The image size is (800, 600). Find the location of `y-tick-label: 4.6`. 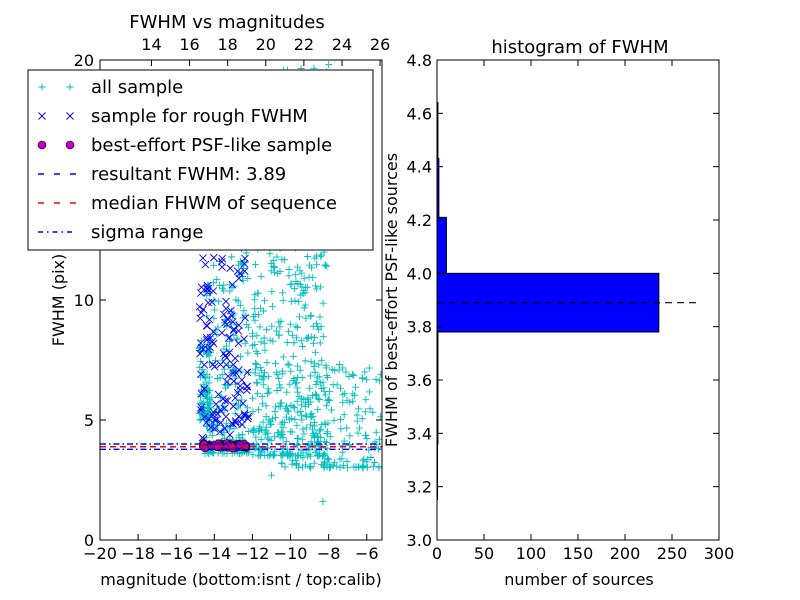

y-tick-label: 4.6 is located at coordinates (419, 113).